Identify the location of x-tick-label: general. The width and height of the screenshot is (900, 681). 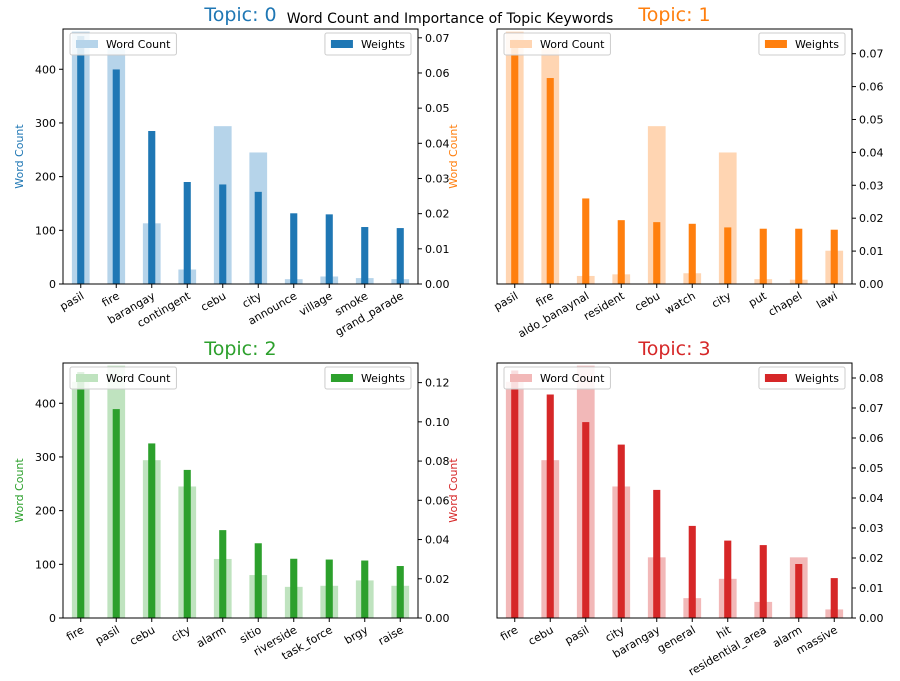
(676, 639).